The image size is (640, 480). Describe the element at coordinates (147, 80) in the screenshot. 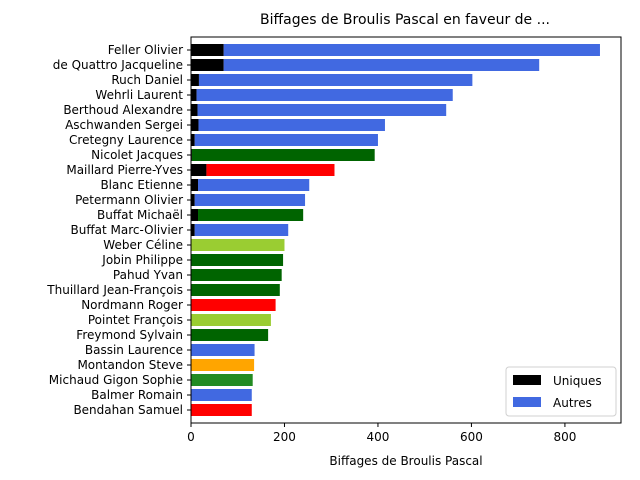

I see `y-tick-label: Ruch Daniel` at that location.